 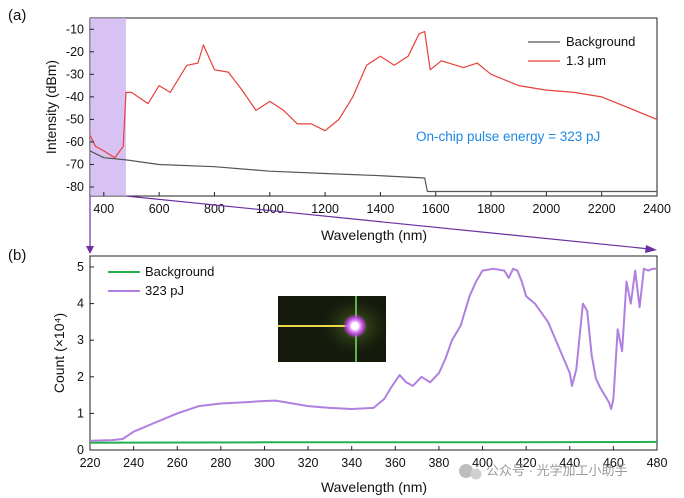 I want to click on panel-b-y-tick-label: 5, so click(x=80, y=267).